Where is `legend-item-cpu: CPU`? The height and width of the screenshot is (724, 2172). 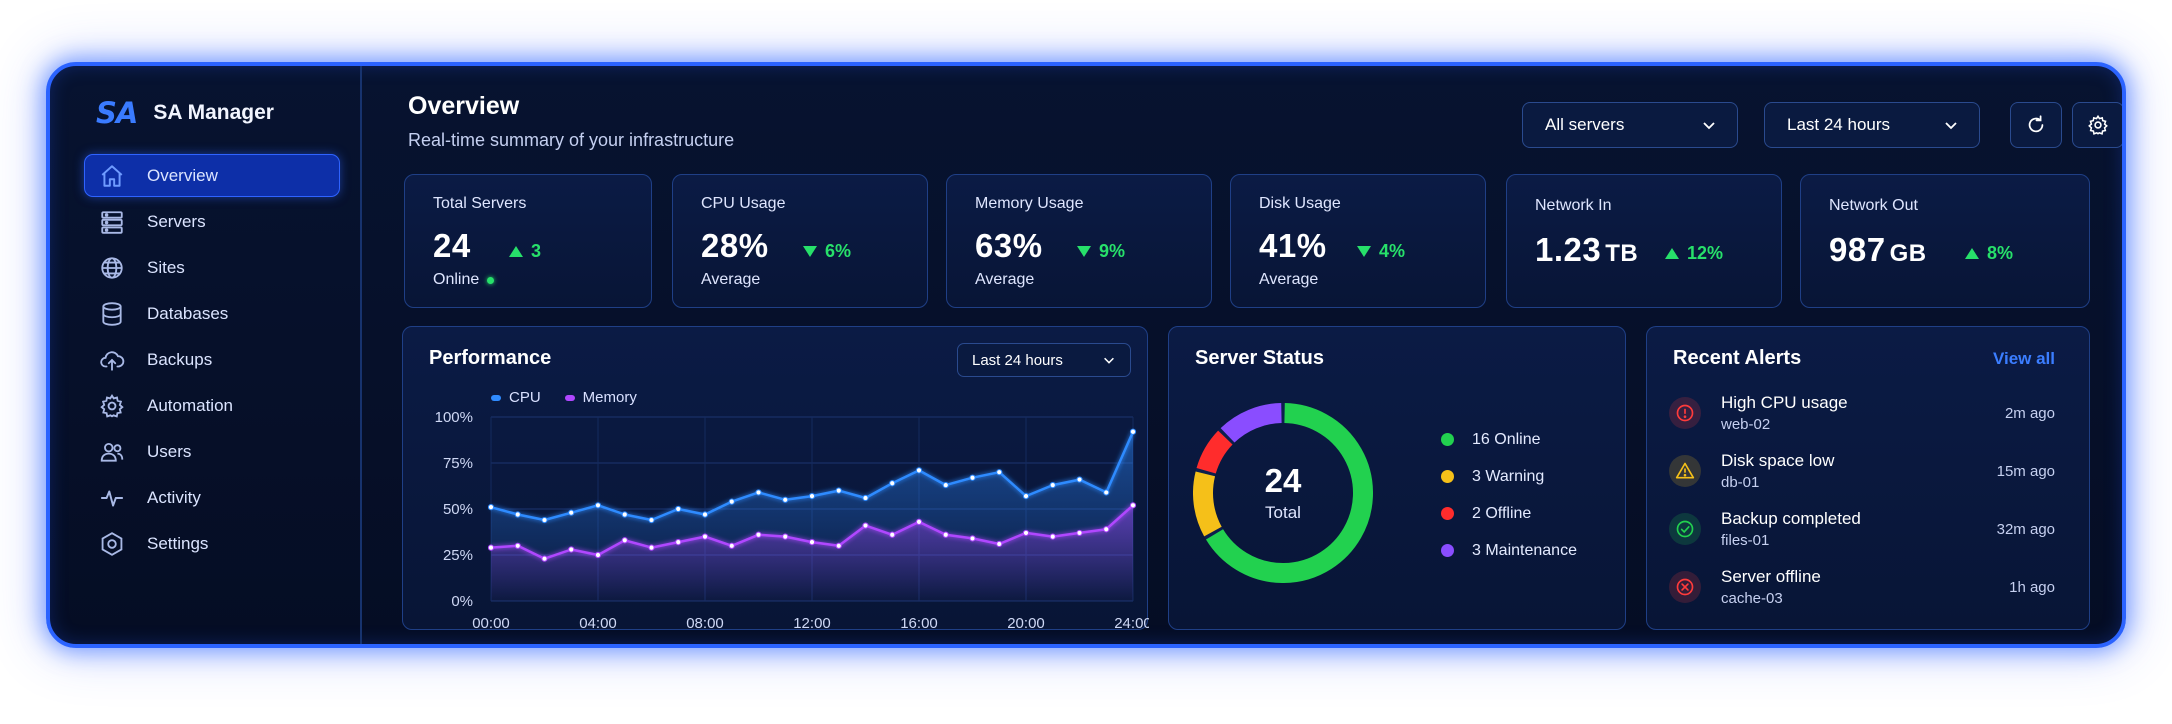
legend-item-cpu: CPU is located at coordinates (516, 397).